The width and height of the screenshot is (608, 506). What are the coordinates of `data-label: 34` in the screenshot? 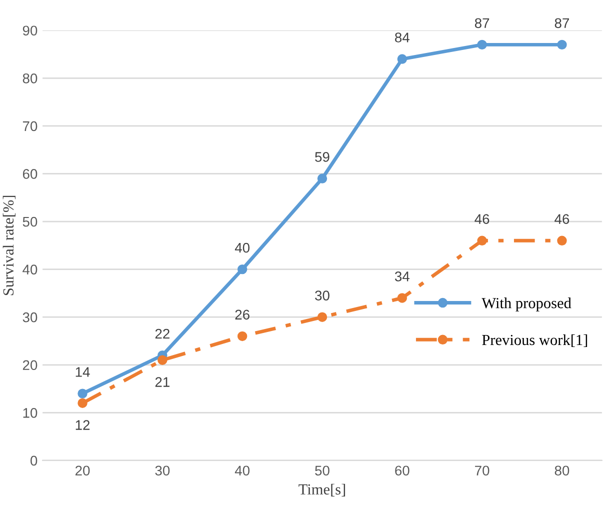 It's located at (402, 277).